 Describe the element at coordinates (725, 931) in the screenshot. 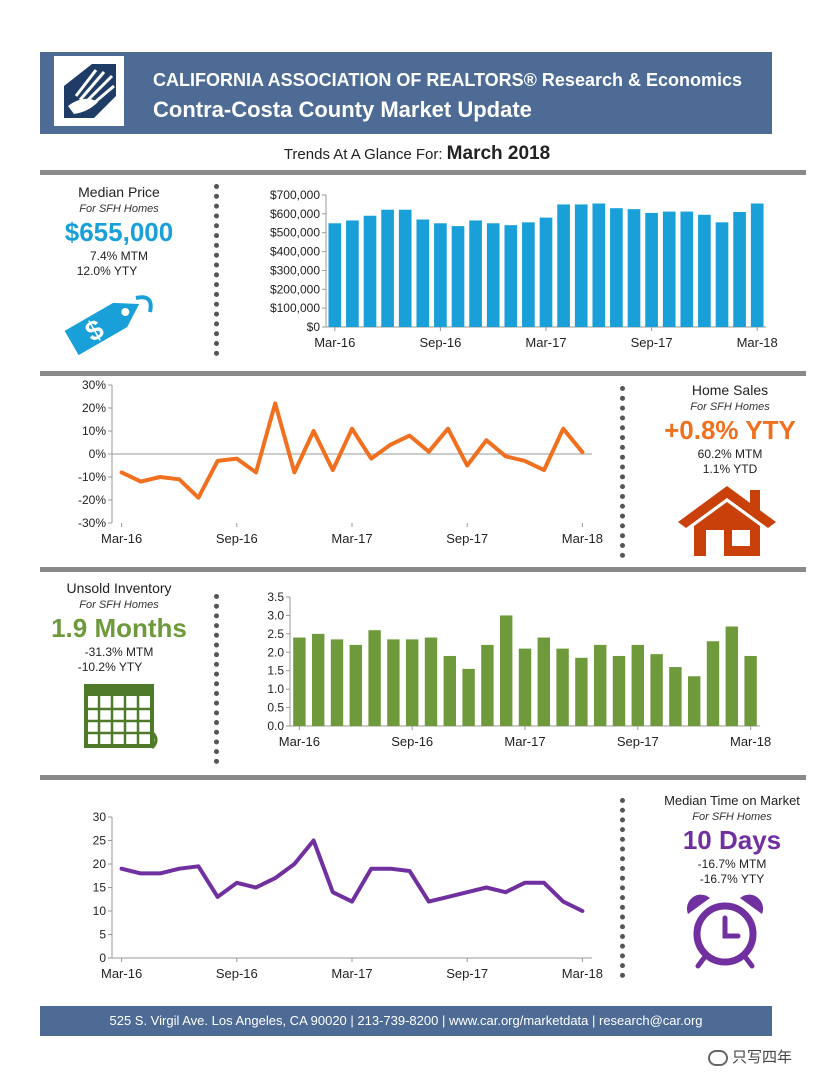

I see `alarm-clock-icon` at that location.